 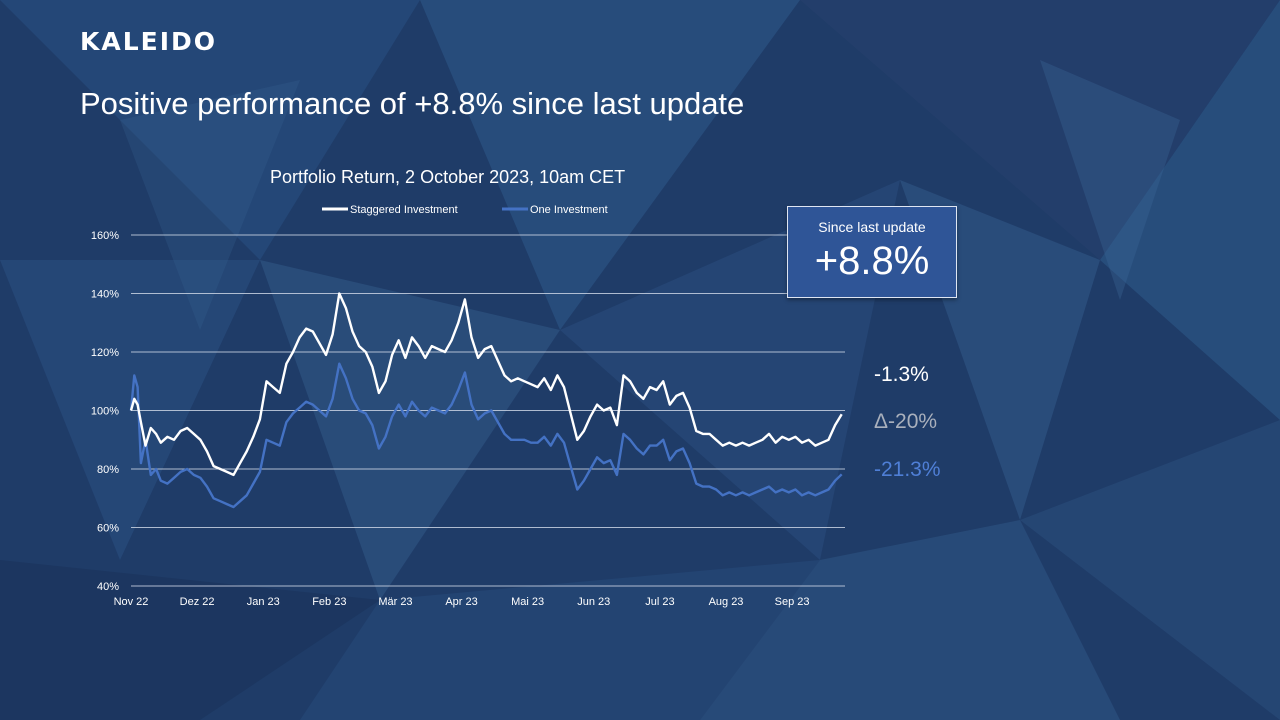 What do you see at coordinates (872, 261) in the screenshot?
I see `callout-value: +8.8%` at bounding box center [872, 261].